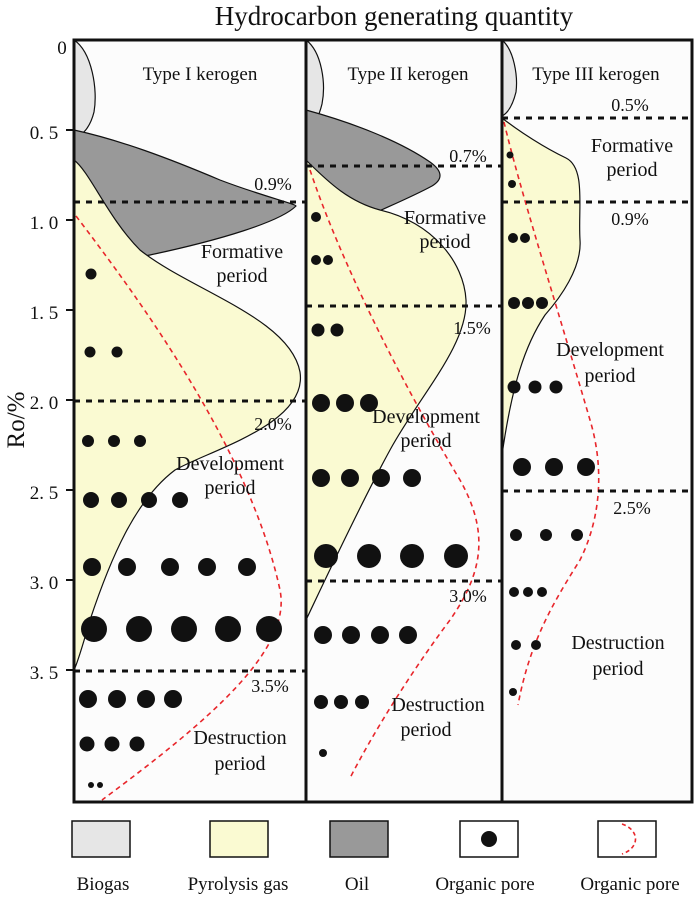  I want to click on legend-label-organic-pore-dot: Organic pore, so click(484, 884).